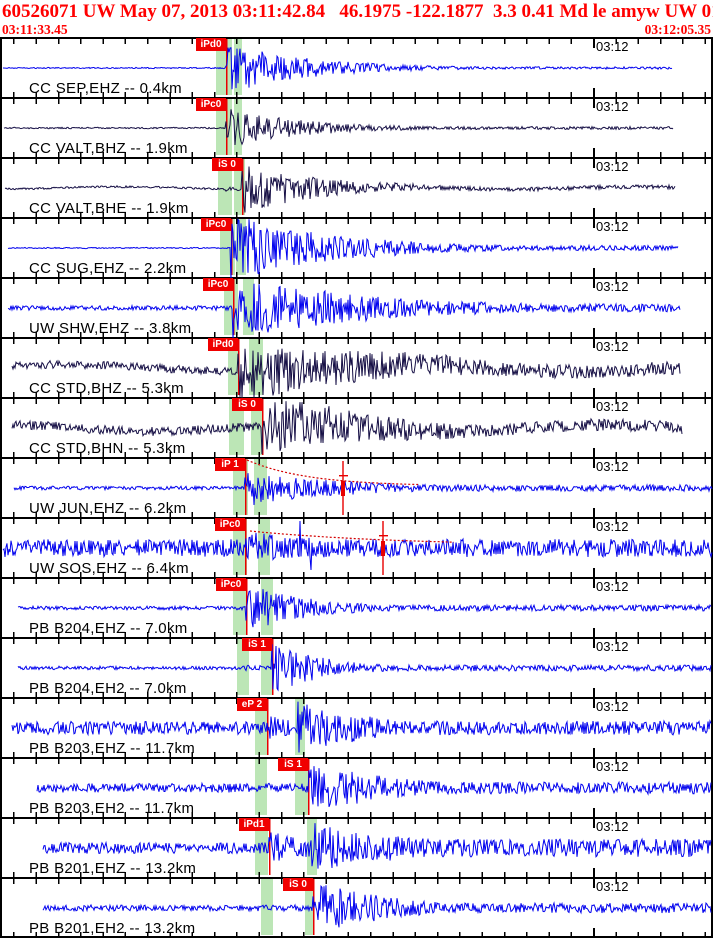 This screenshot has height=938, width=713. What do you see at coordinates (356, 247) in the screenshot?
I see `trace-row-SUG-EHZ: iPc0 03:12 CC SUG,EHZ -- 2.2km` at bounding box center [356, 247].